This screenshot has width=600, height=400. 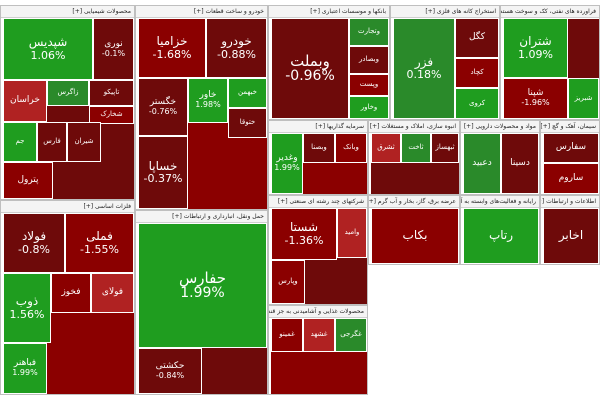 What do you see at coordinates (68, 93) in the screenshot?
I see `stock-tile: زاگرس` at bounding box center [68, 93].